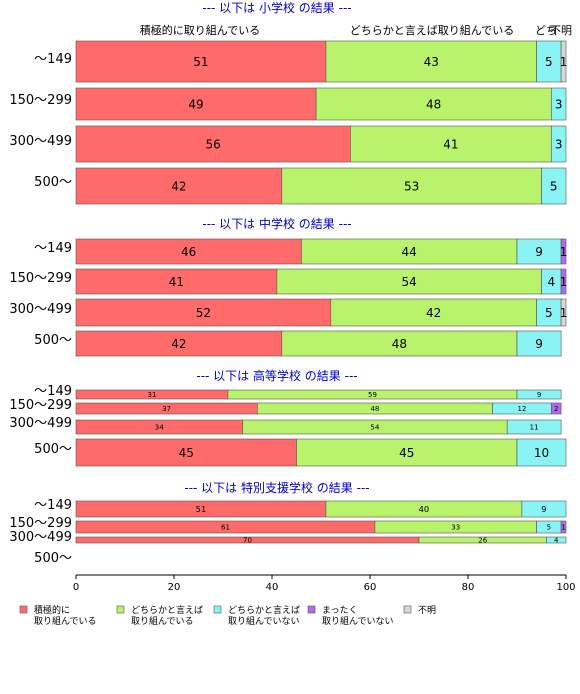  Describe the element at coordinates (52, 610) in the screenshot. I see `legend-label: 積極的に` at that location.